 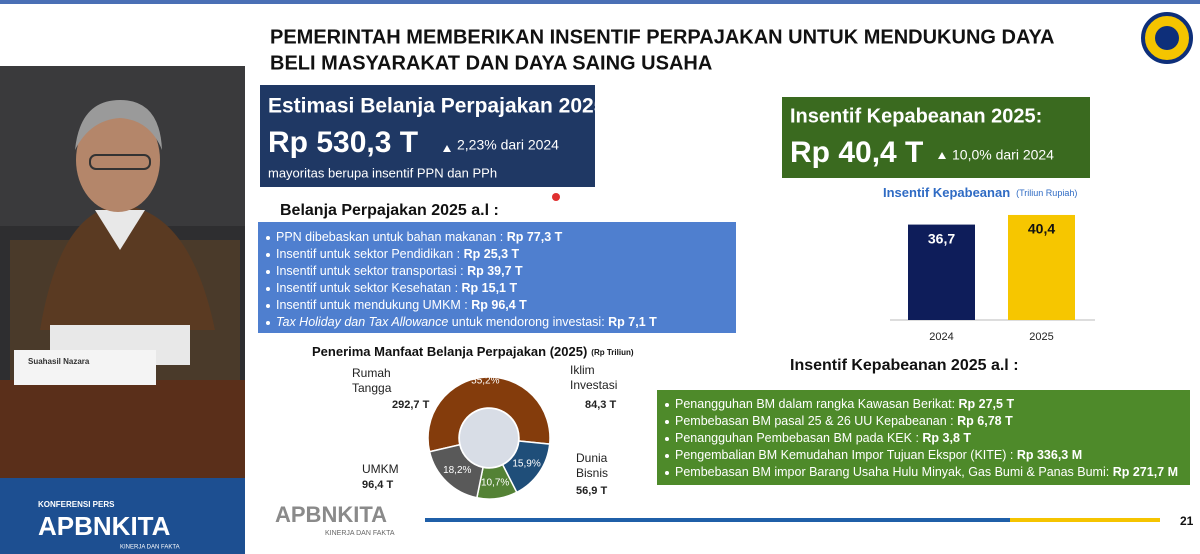 What do you see at coordinates (491, 63) in the screenshot?
I see `title-line: BELI MASYARAKAT DAN DAYA SAING USAHA` at bounding box center [491, 63].